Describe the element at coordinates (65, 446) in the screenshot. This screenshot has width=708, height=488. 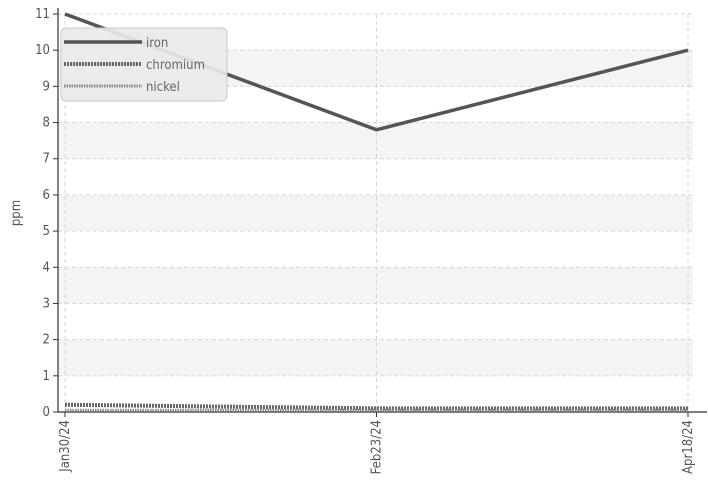
I see `x-tick-label-0: Jan30/24` at that location.